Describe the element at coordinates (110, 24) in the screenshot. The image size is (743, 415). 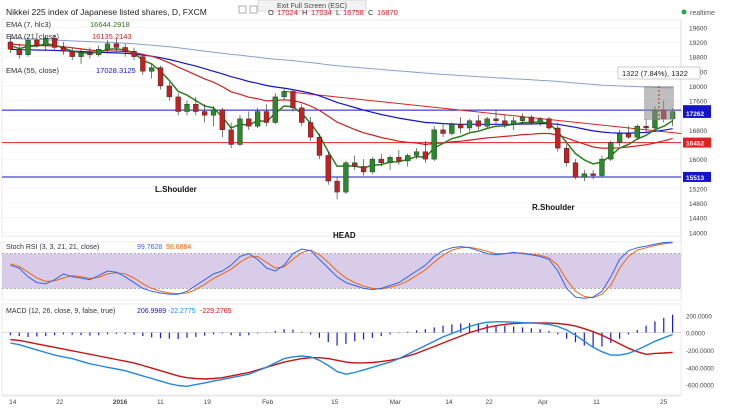
I see `ema7-value: 16644.2918` at that location.